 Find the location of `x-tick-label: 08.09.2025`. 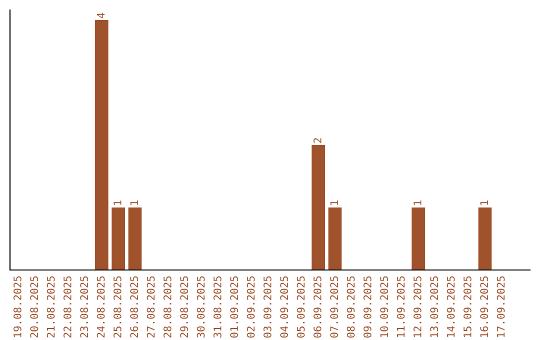

x-tick-label: 08.09.2025 is located at coordinates (350, 307).